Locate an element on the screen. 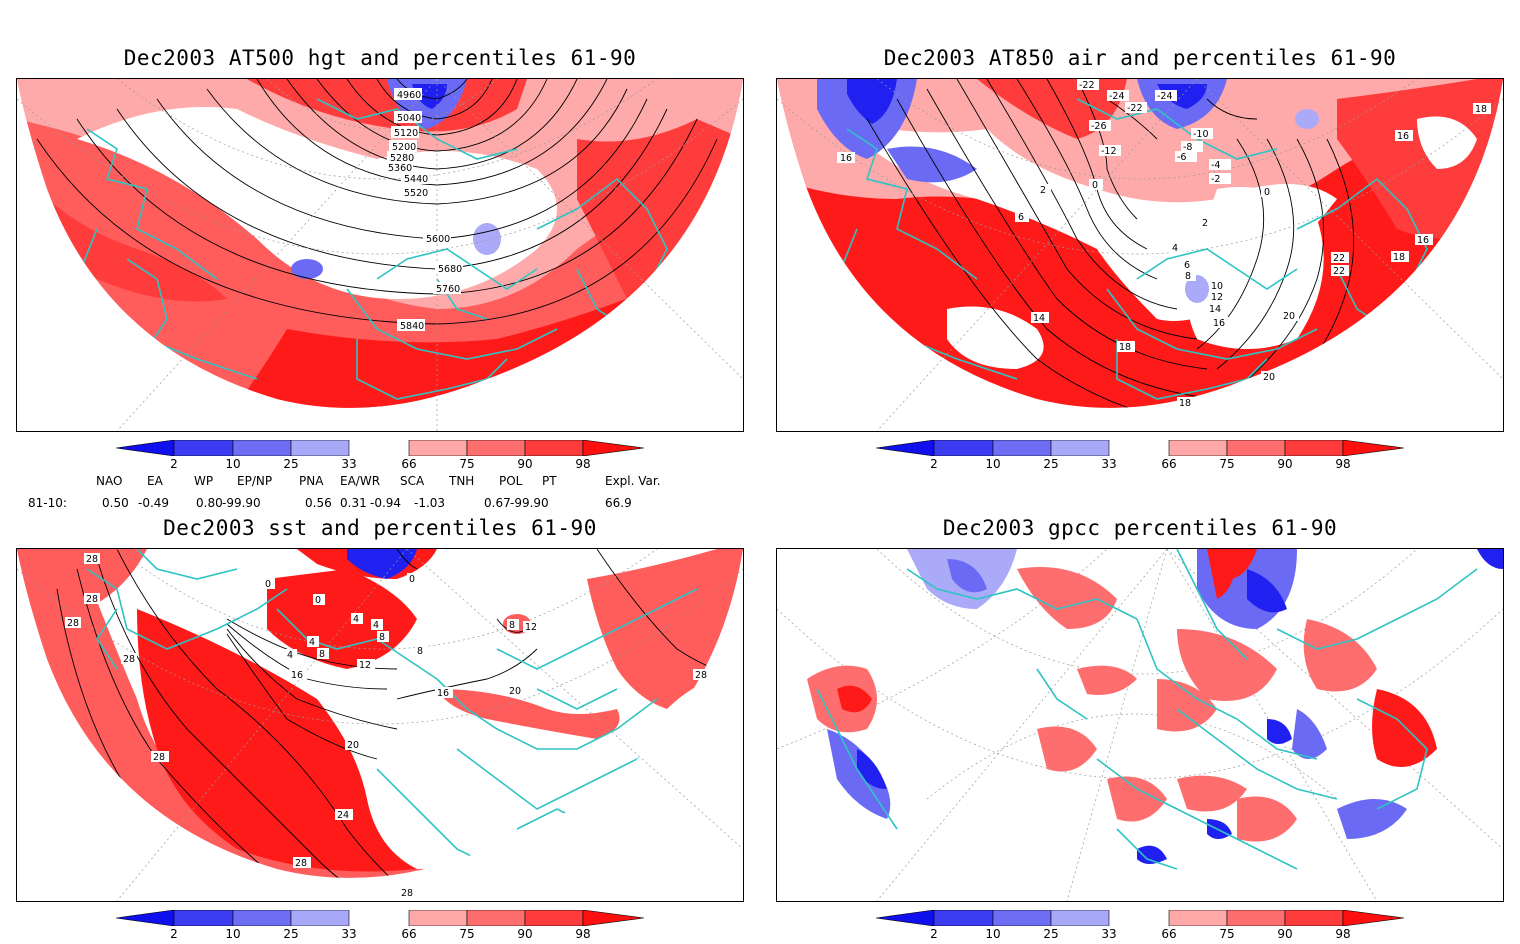  index-header-epnp: EP/NP is located at coordinates (255, 481).